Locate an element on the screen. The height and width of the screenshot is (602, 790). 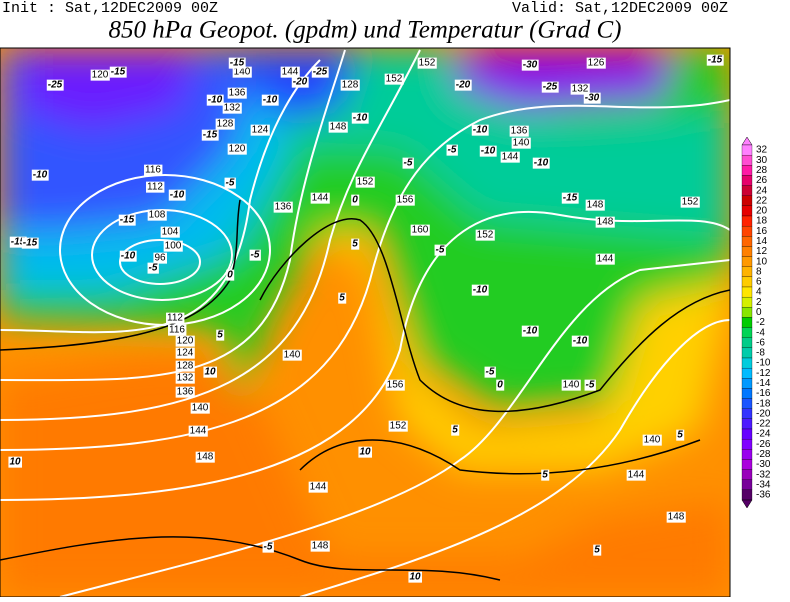
geopotential-label: 100 is located at coordinates (173, 246).